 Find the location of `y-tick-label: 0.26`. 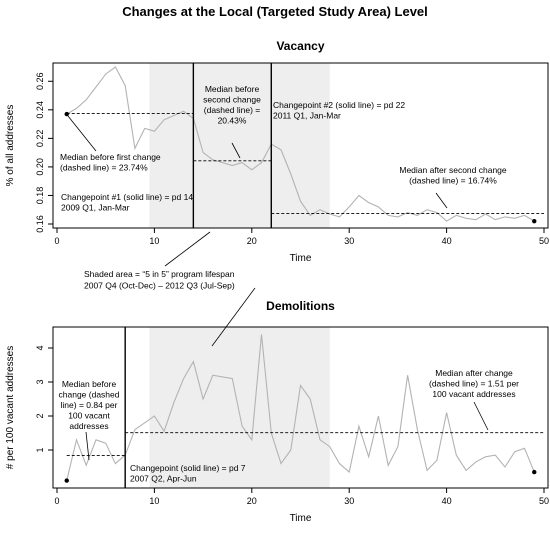

y-tick-label: 0.26 is located at coordinates (40, 82).